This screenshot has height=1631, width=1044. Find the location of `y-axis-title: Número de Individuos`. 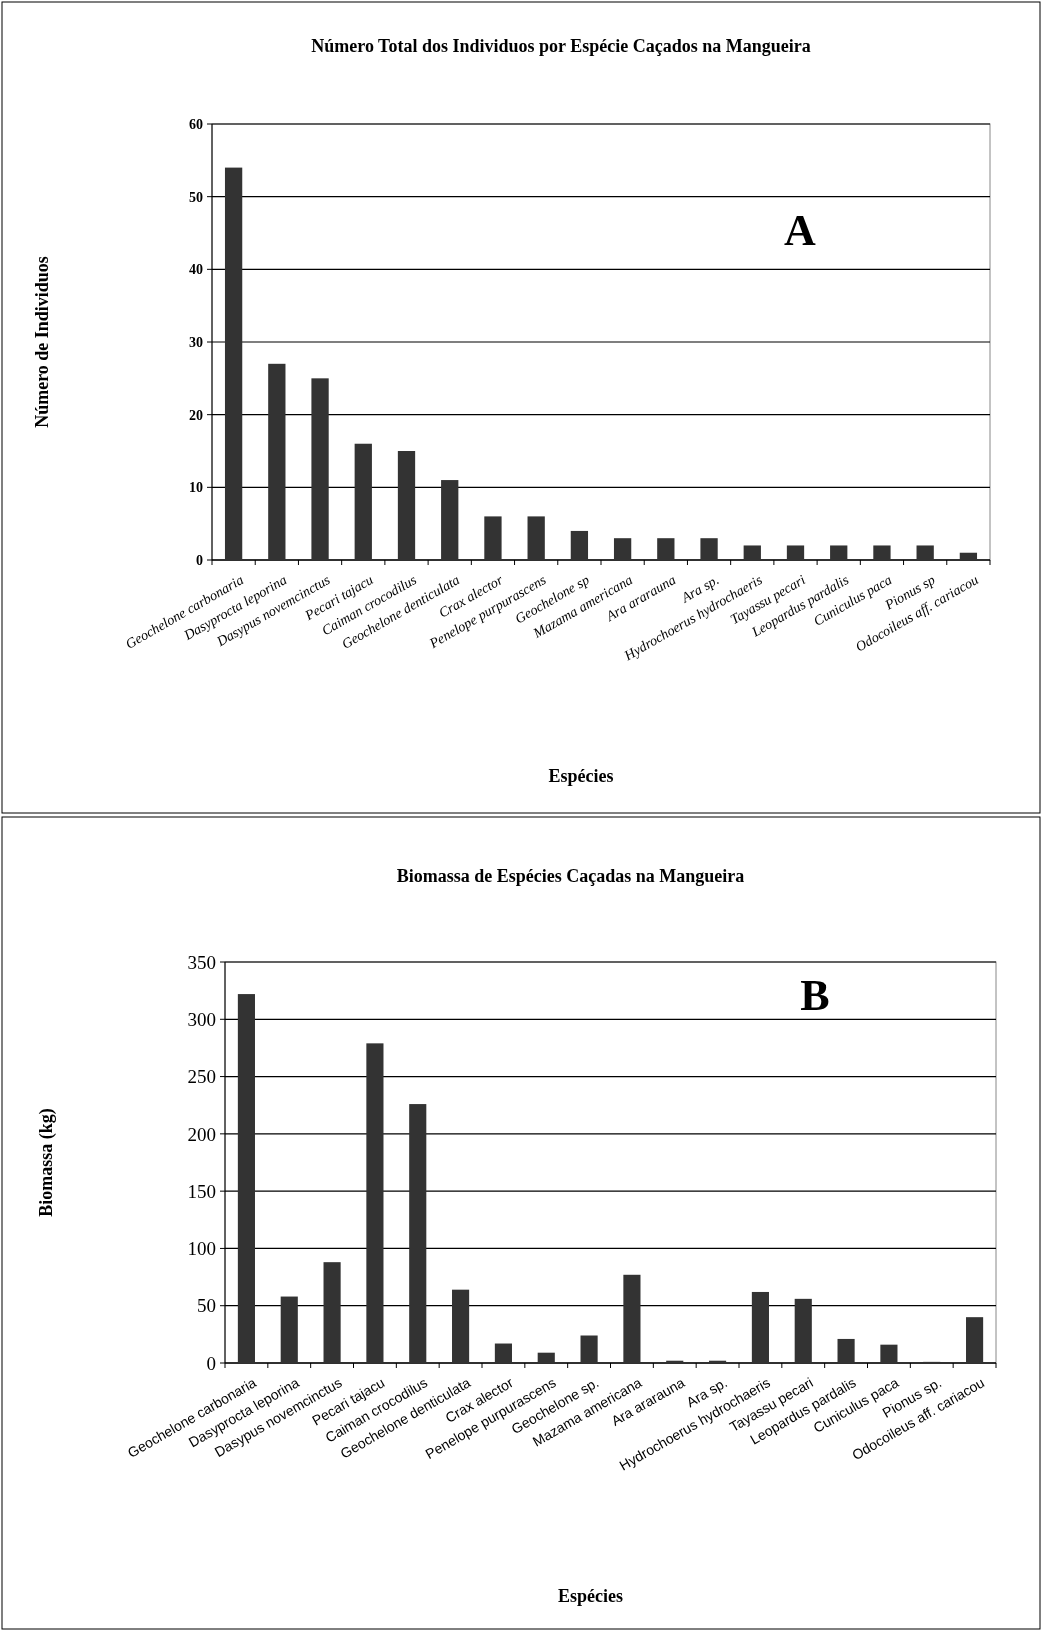

y-axis-title: Número de Individuos is located at coordinates (42, 342).